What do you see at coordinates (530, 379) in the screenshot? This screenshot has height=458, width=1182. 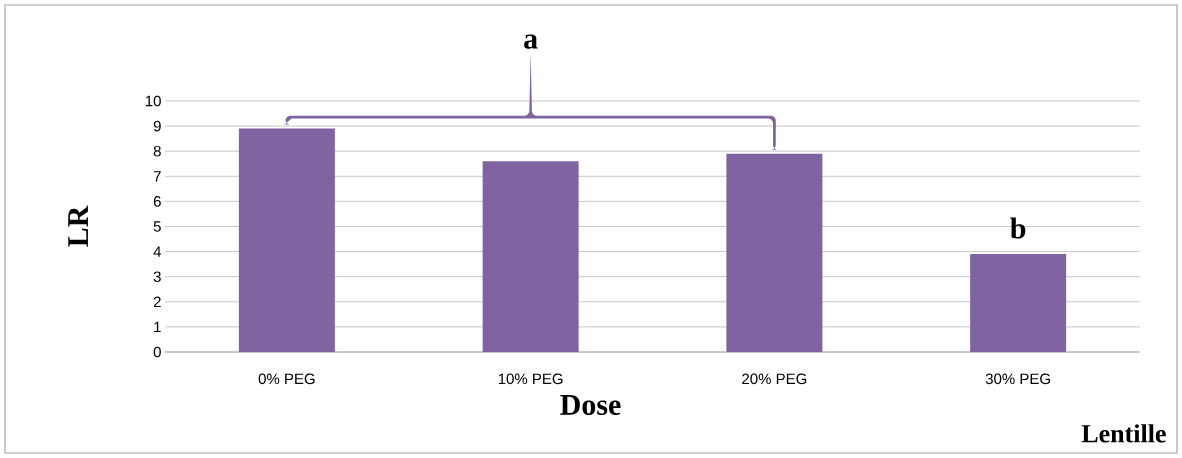 I see `x-tick-label: 10% PEG` at bounding box center [530, 379].